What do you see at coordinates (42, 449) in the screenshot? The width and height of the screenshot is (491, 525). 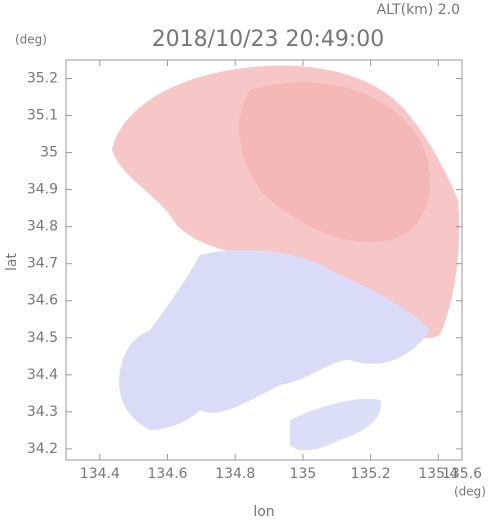 I see `y-tick-label: 34.2` at bounding box center [42, 449].